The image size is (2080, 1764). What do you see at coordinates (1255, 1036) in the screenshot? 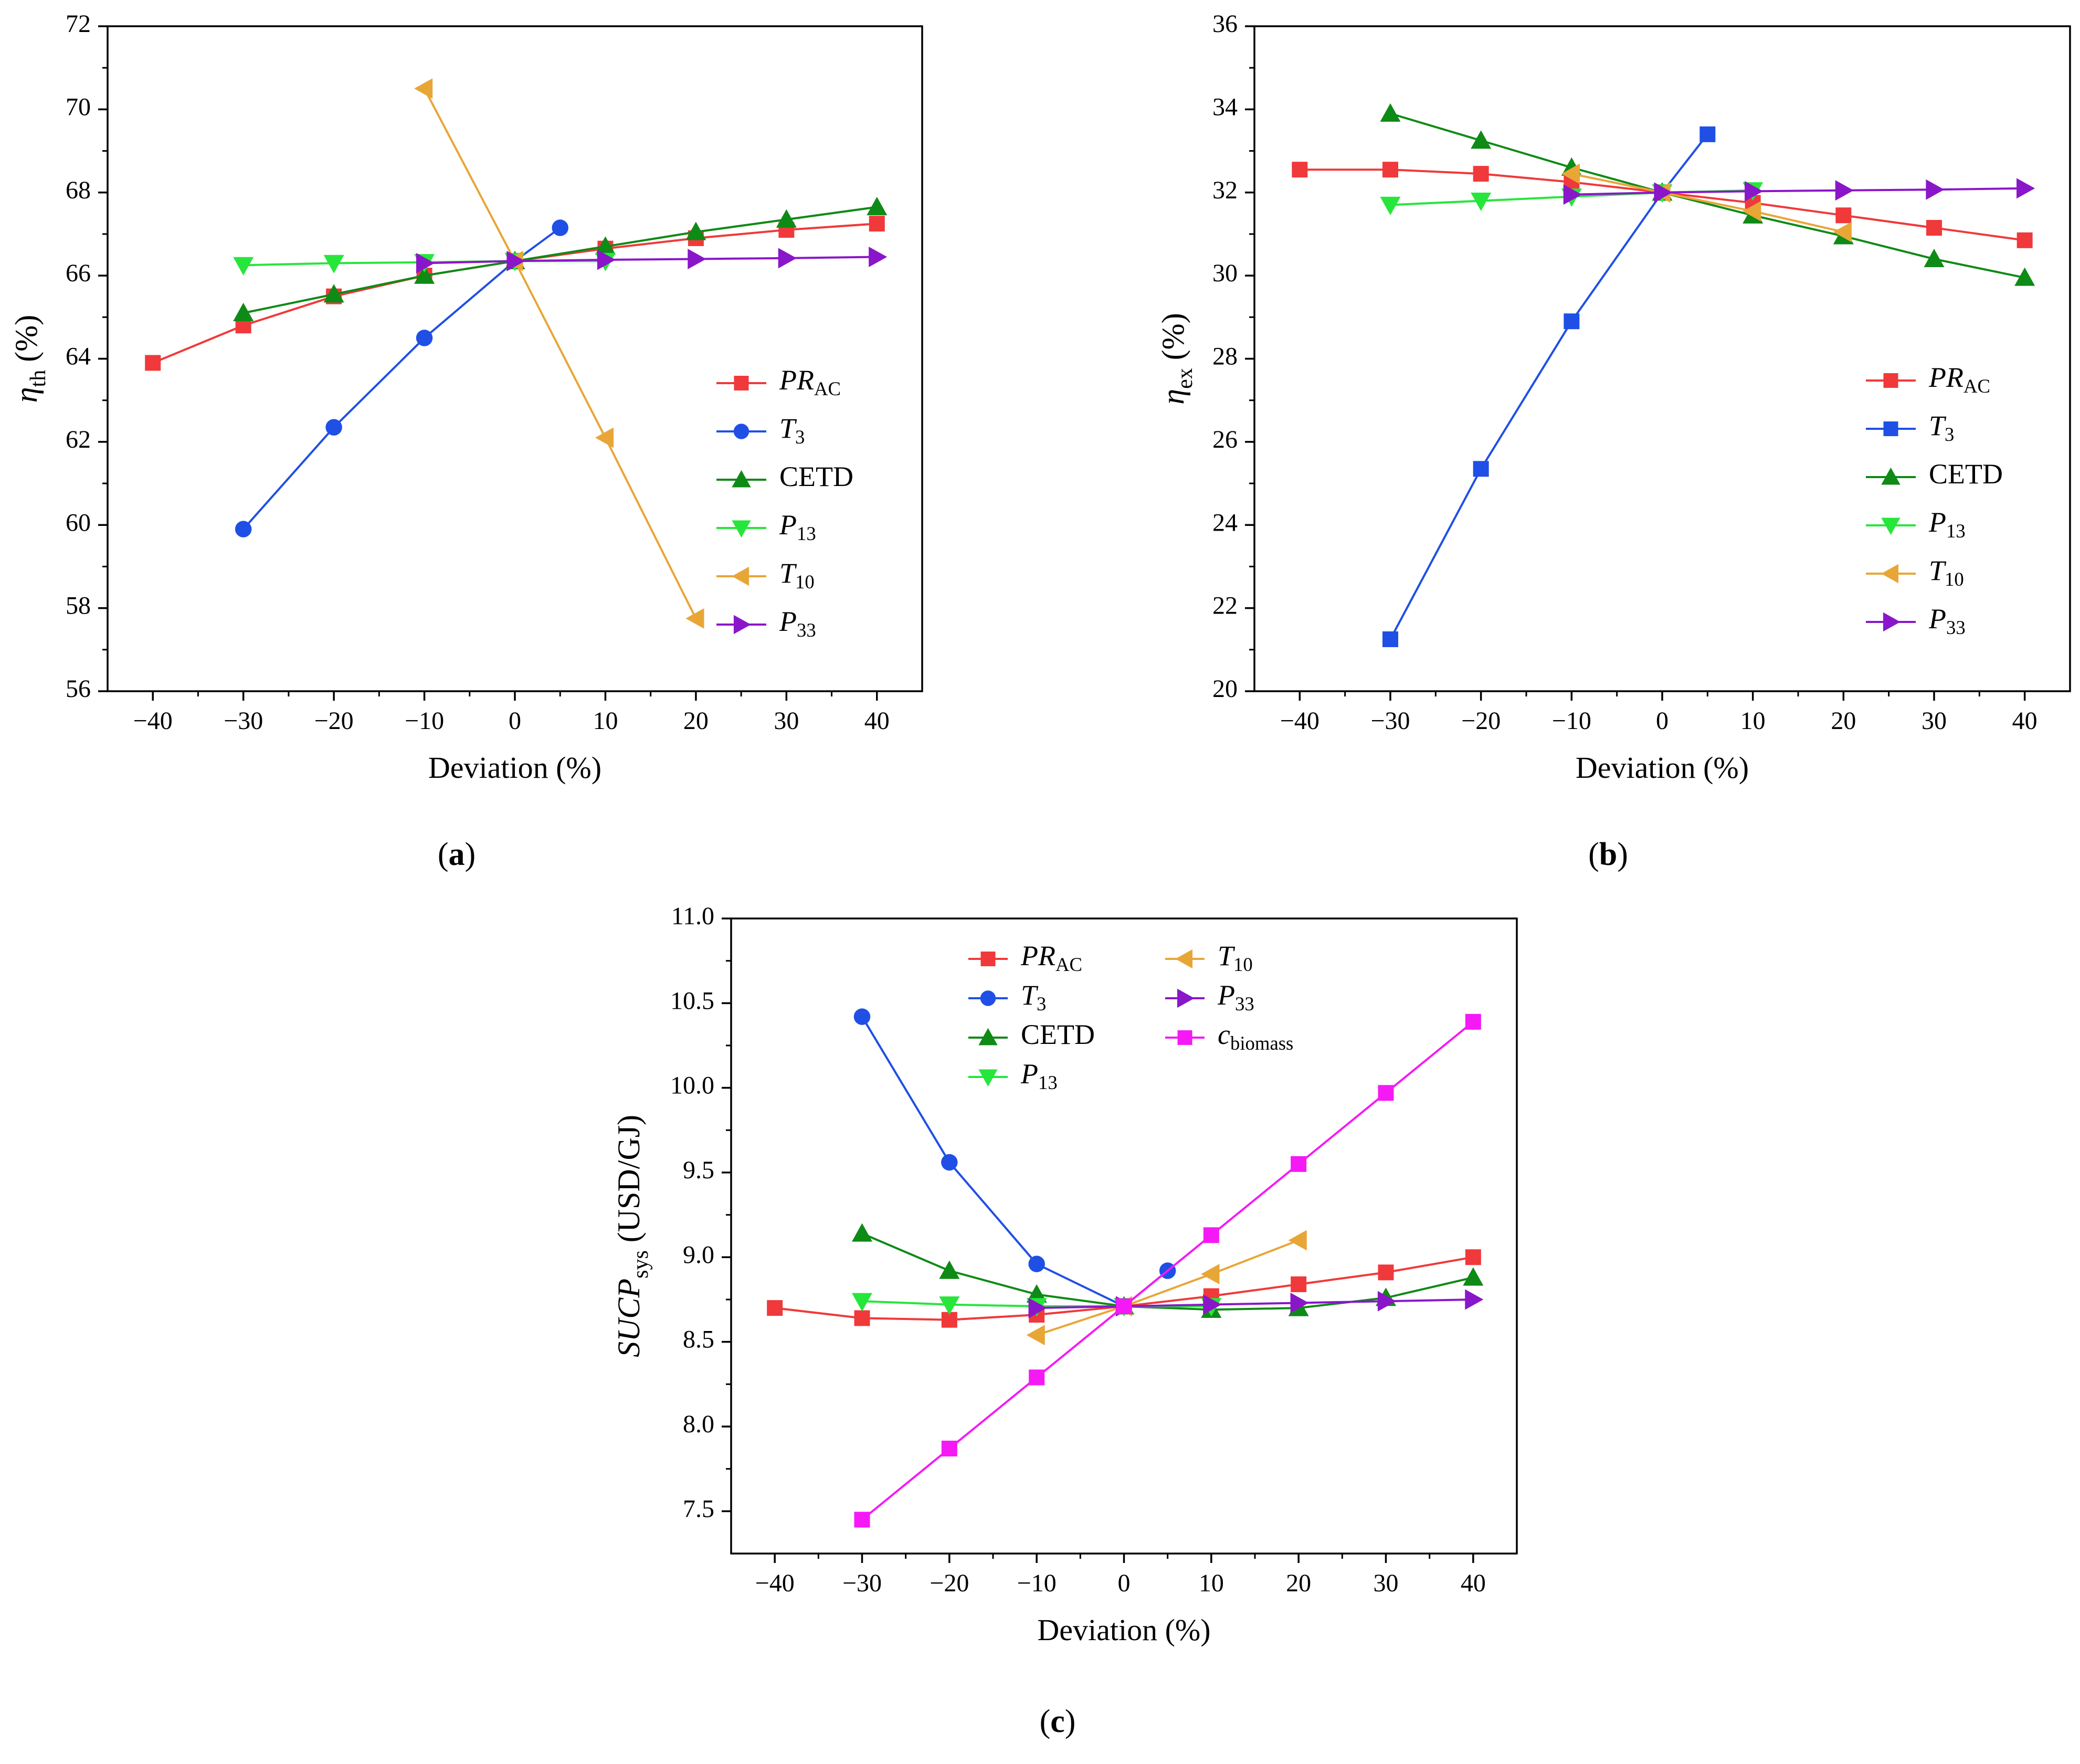
I see `legend-label-c_biomass: cbiomass` at bounding box center [1255, 1036].